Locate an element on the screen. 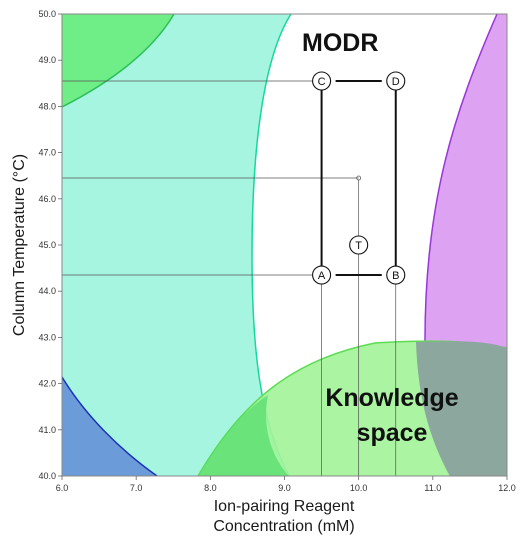 The image size is (521, 538). y-tick-label: 48.0 is located at coordinates (47, 106).